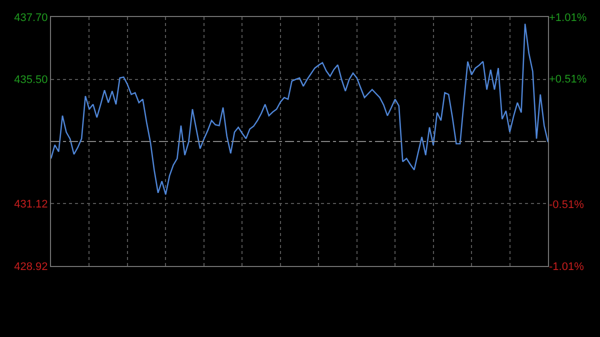 This screenshot has height=337, width=600. Describe the element at coordinates (31, 266) in the screenshot. I see `y-tick-label: 428.92` at that location.